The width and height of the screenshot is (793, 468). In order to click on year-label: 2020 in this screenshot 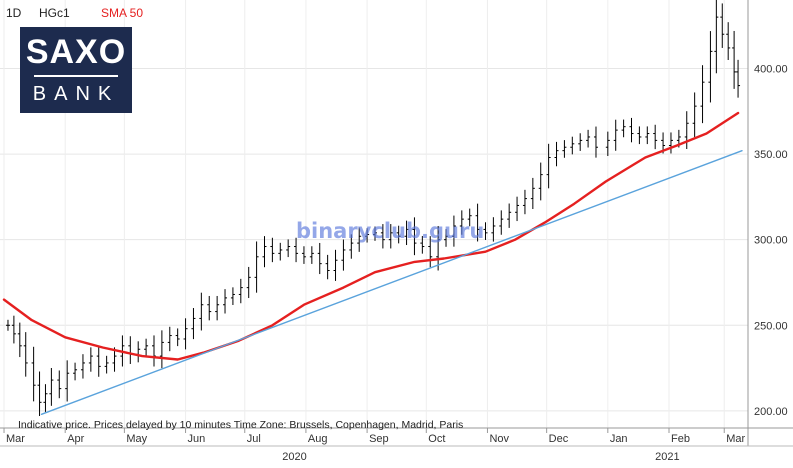, I will do `click(294, 457)`.